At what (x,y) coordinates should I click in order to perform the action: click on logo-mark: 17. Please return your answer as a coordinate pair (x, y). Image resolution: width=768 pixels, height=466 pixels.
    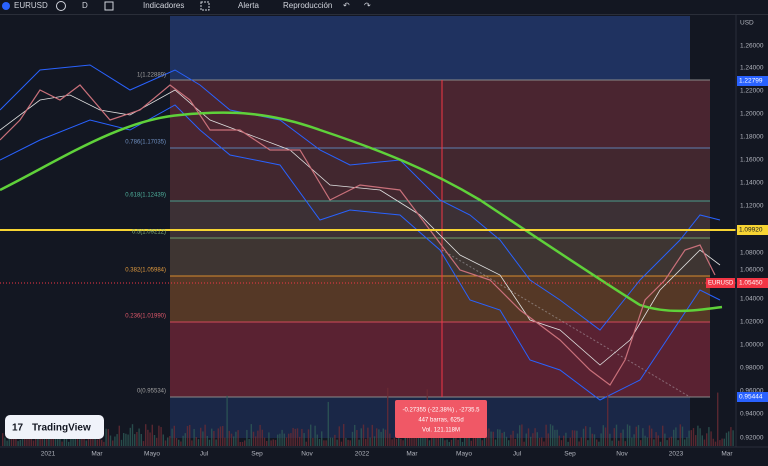
    Looking at the image, I should click on (18, 428).